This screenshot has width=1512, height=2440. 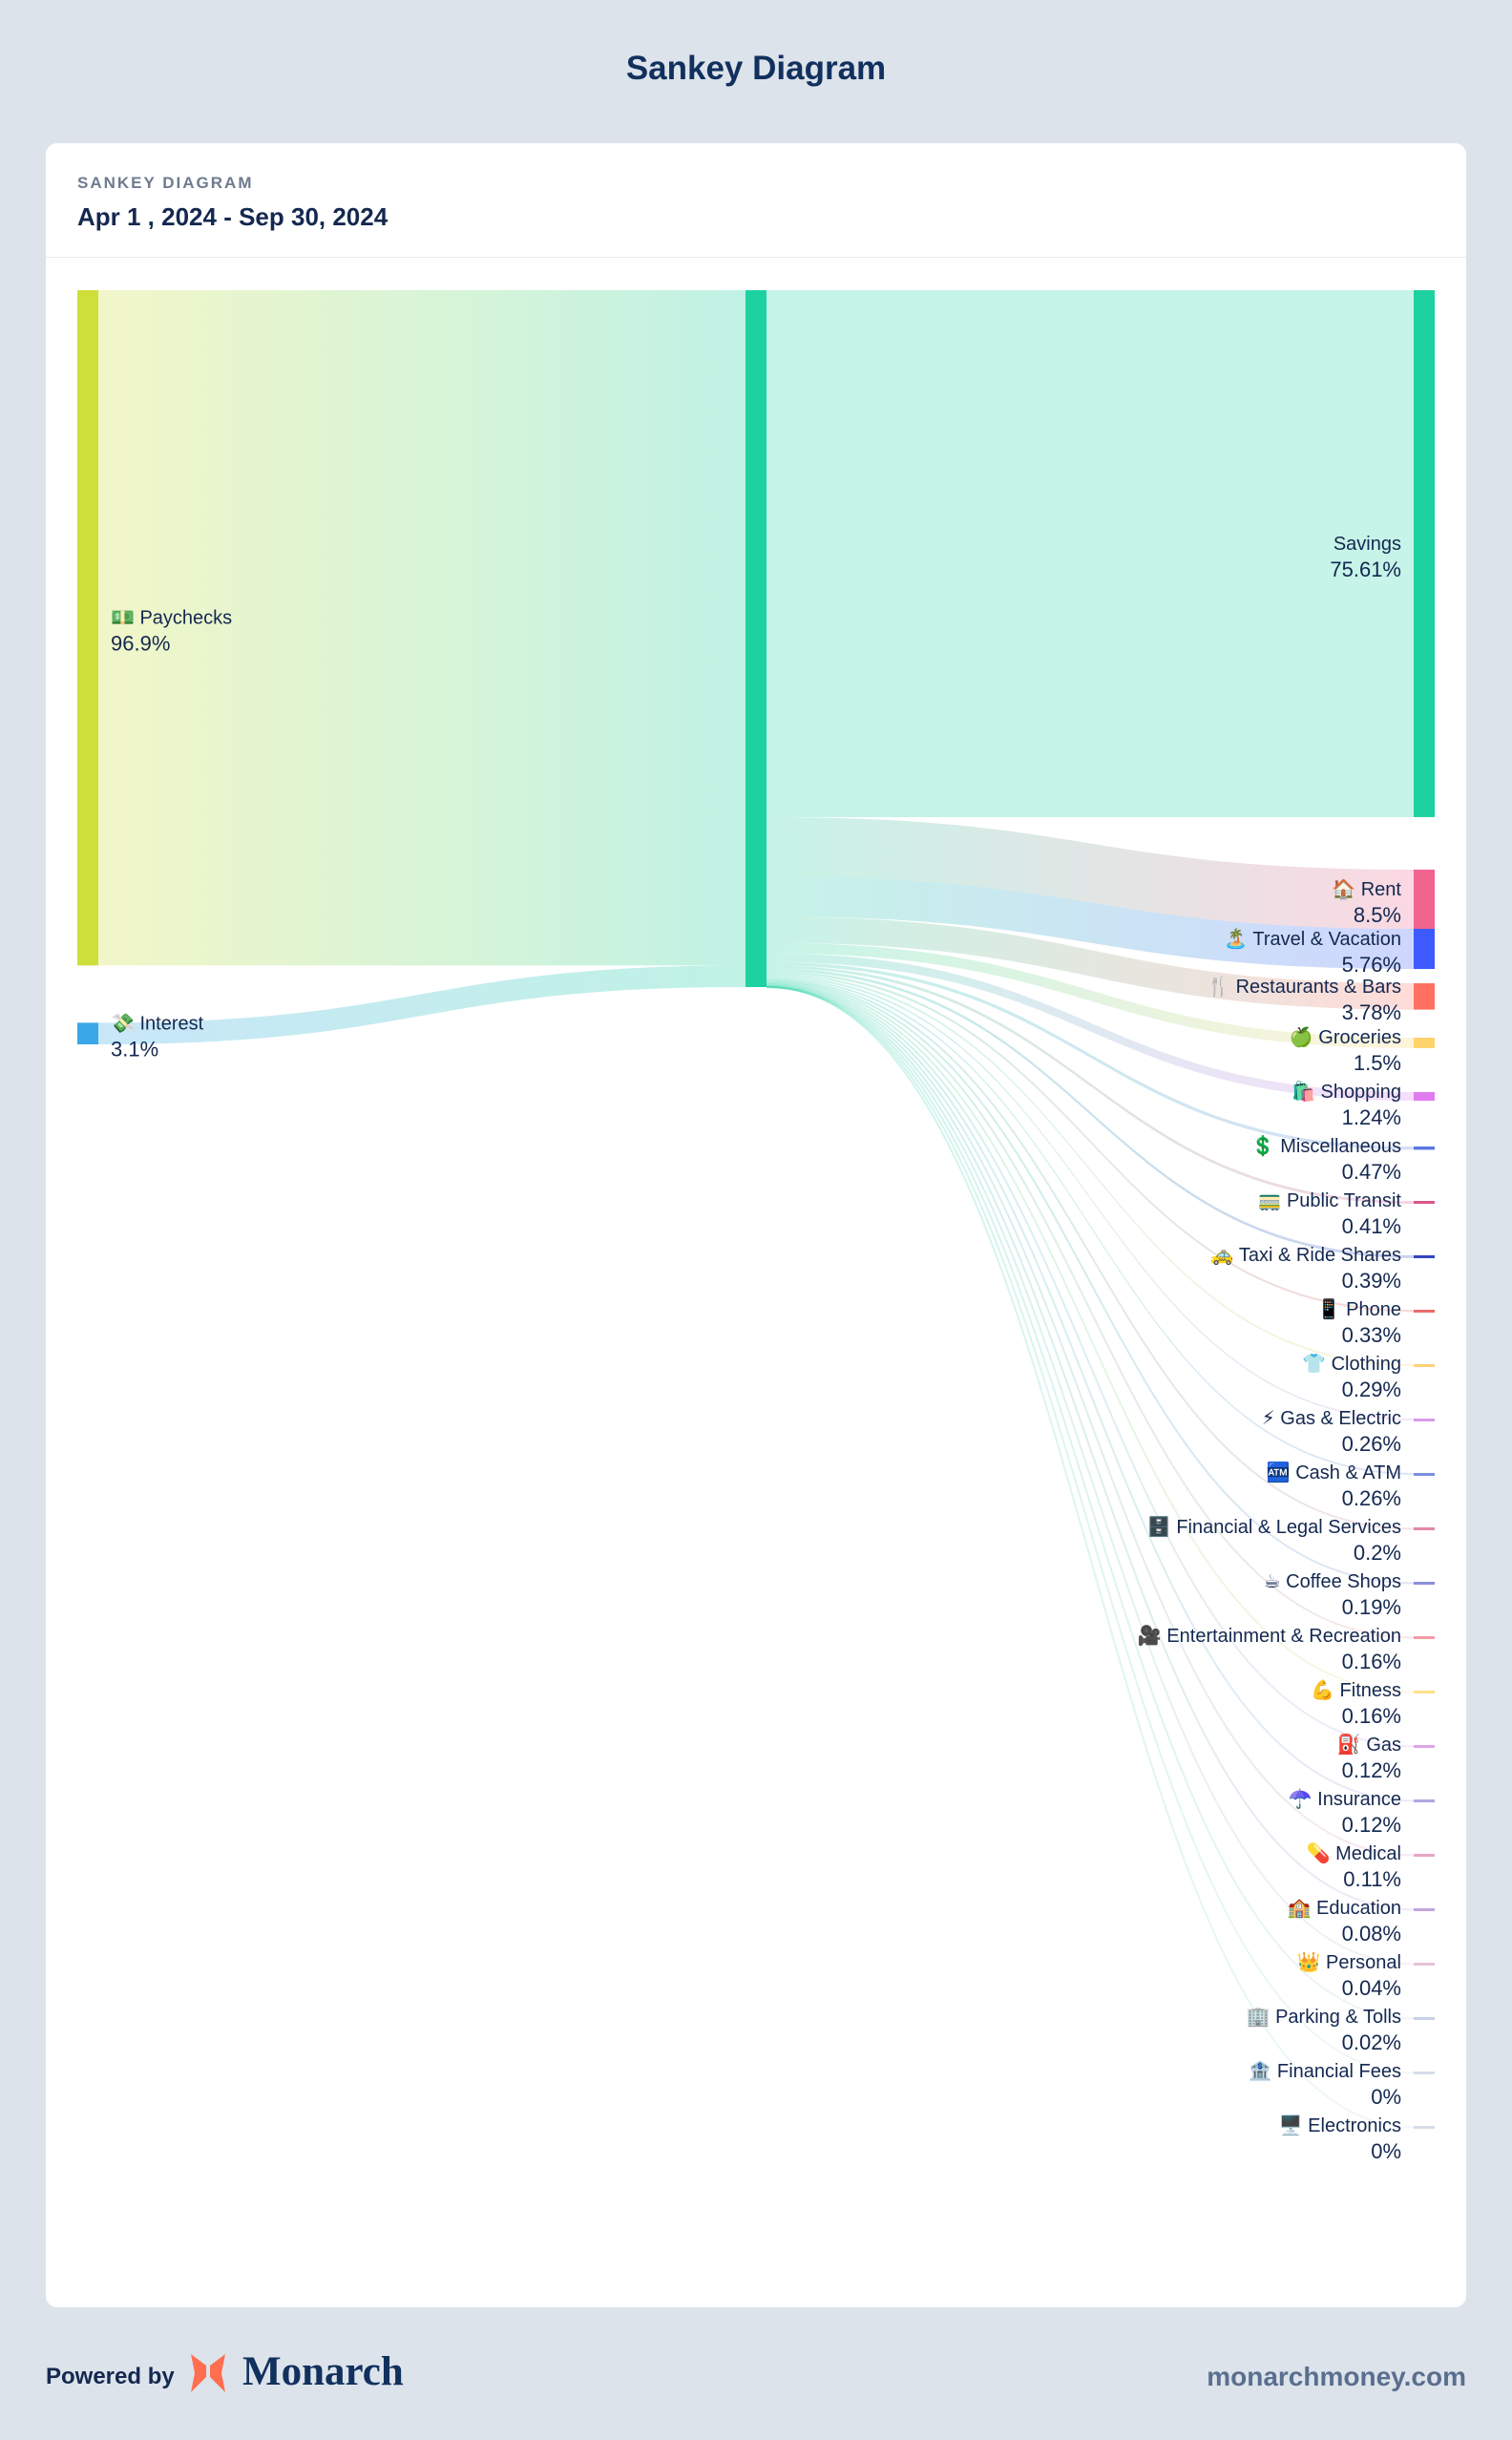 What do you see at coordinates (1425, 997) in the screenshot?
I see `node-restaurants-and-bars` at bounding box center [1425, 997].